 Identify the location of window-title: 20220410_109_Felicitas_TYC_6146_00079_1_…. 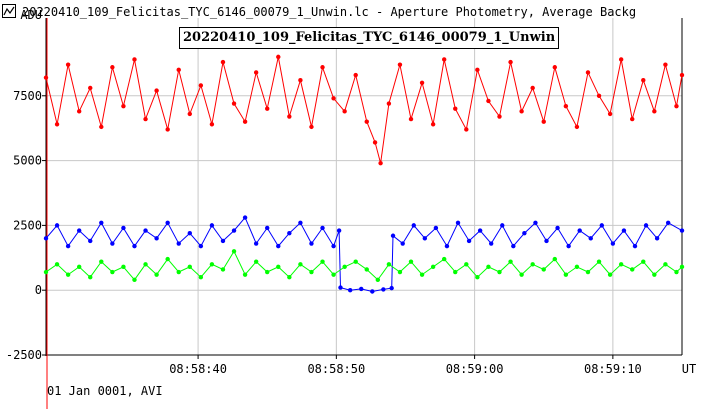
(329, 12).